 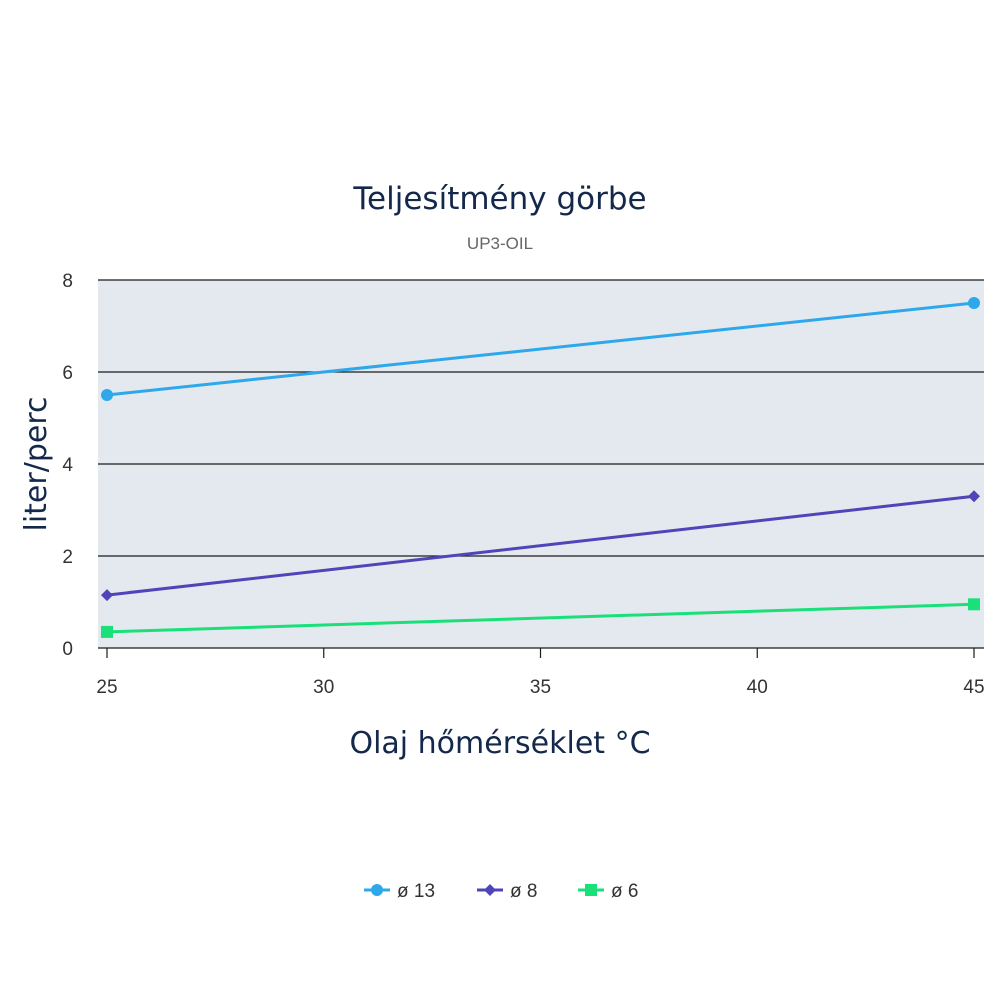 I want to click on x-tick-label: 45, so click(x=973, y=687).